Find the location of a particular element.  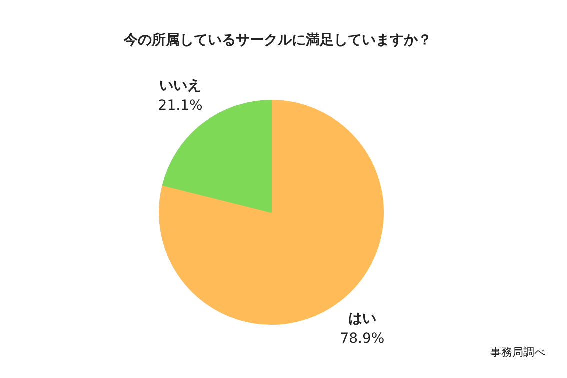

slice-label: いいえ is located at coordinates (181, 86).